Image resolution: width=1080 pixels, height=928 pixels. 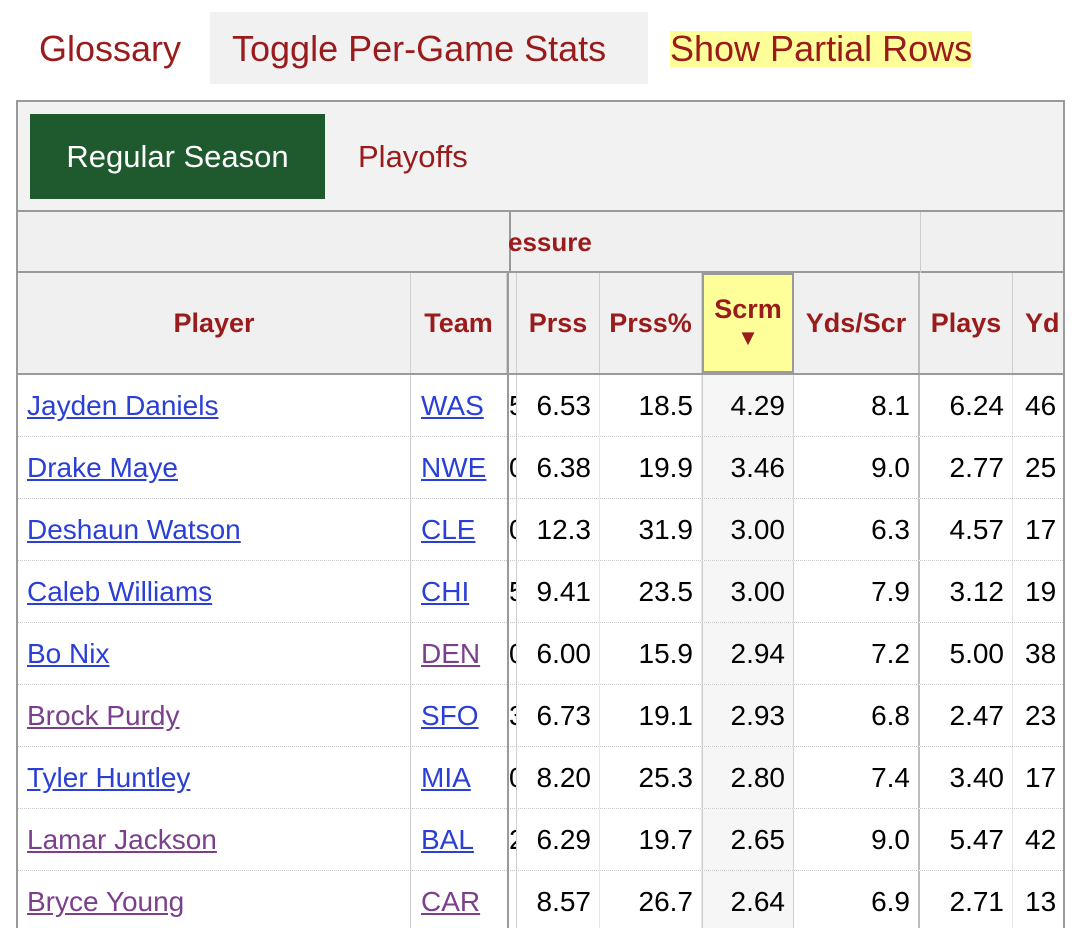 I want to click on col-header-player: Player, so click(x=214, y=323).